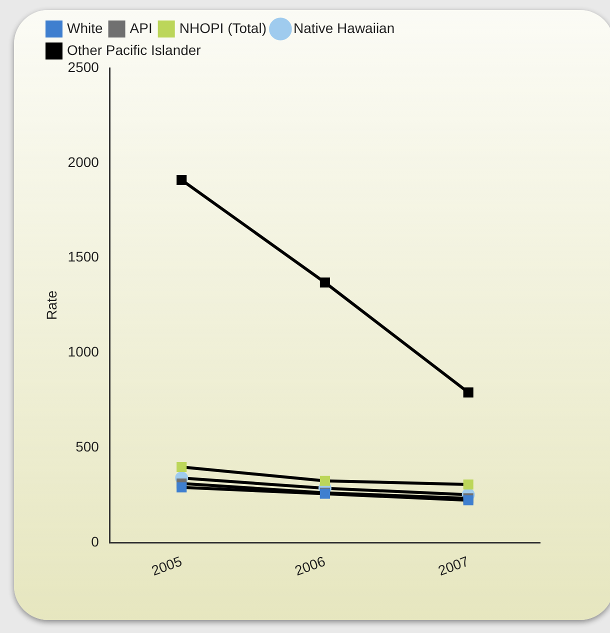 The width and height of the screenshot is (610, 633). Describe the element at coordinates (88, 446) in the screenshot. I see `y-tick-label: 500` at that location.